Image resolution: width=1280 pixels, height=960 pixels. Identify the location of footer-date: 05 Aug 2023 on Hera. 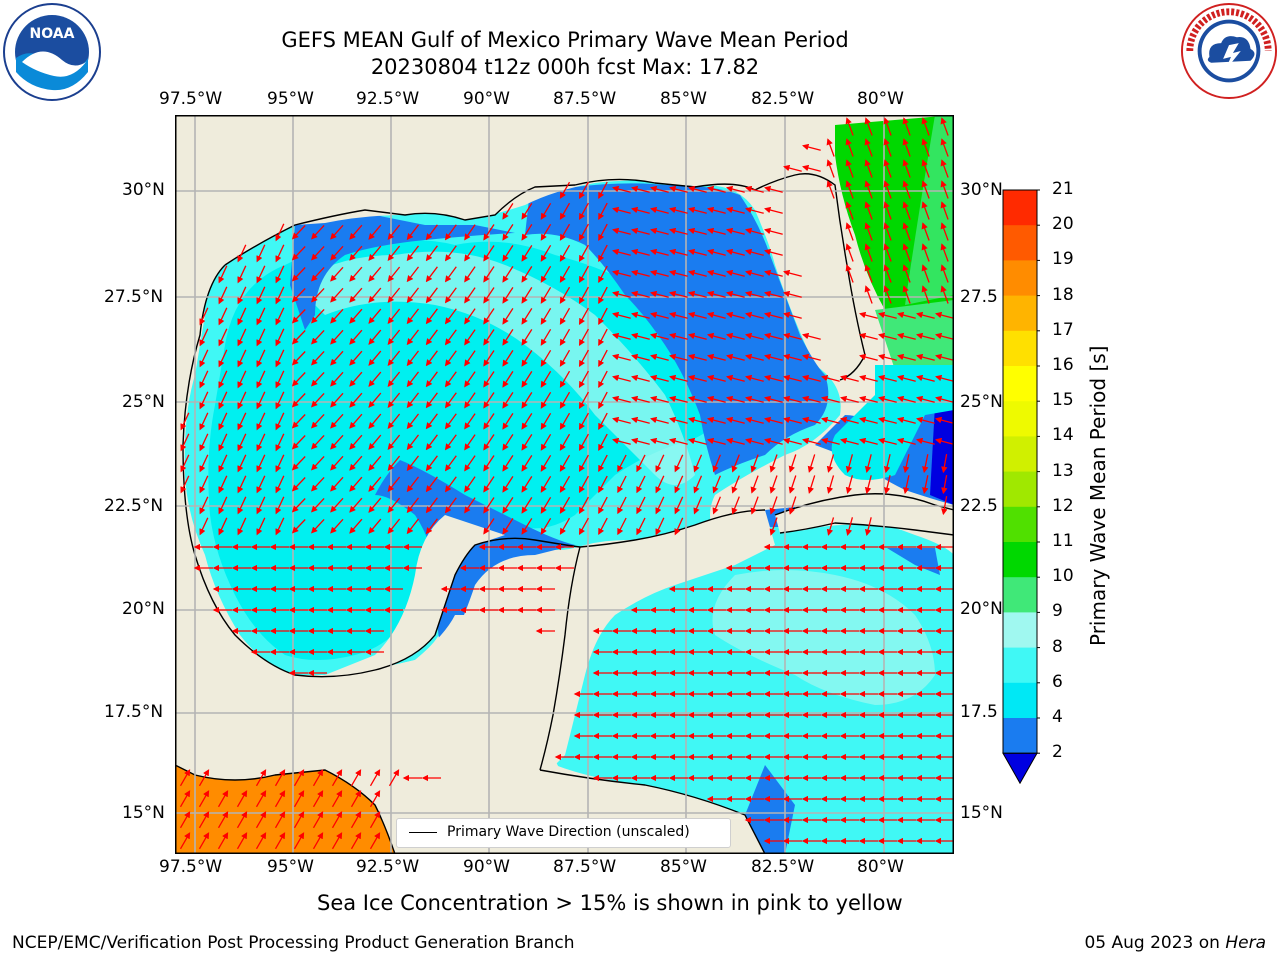
(1175, 943).